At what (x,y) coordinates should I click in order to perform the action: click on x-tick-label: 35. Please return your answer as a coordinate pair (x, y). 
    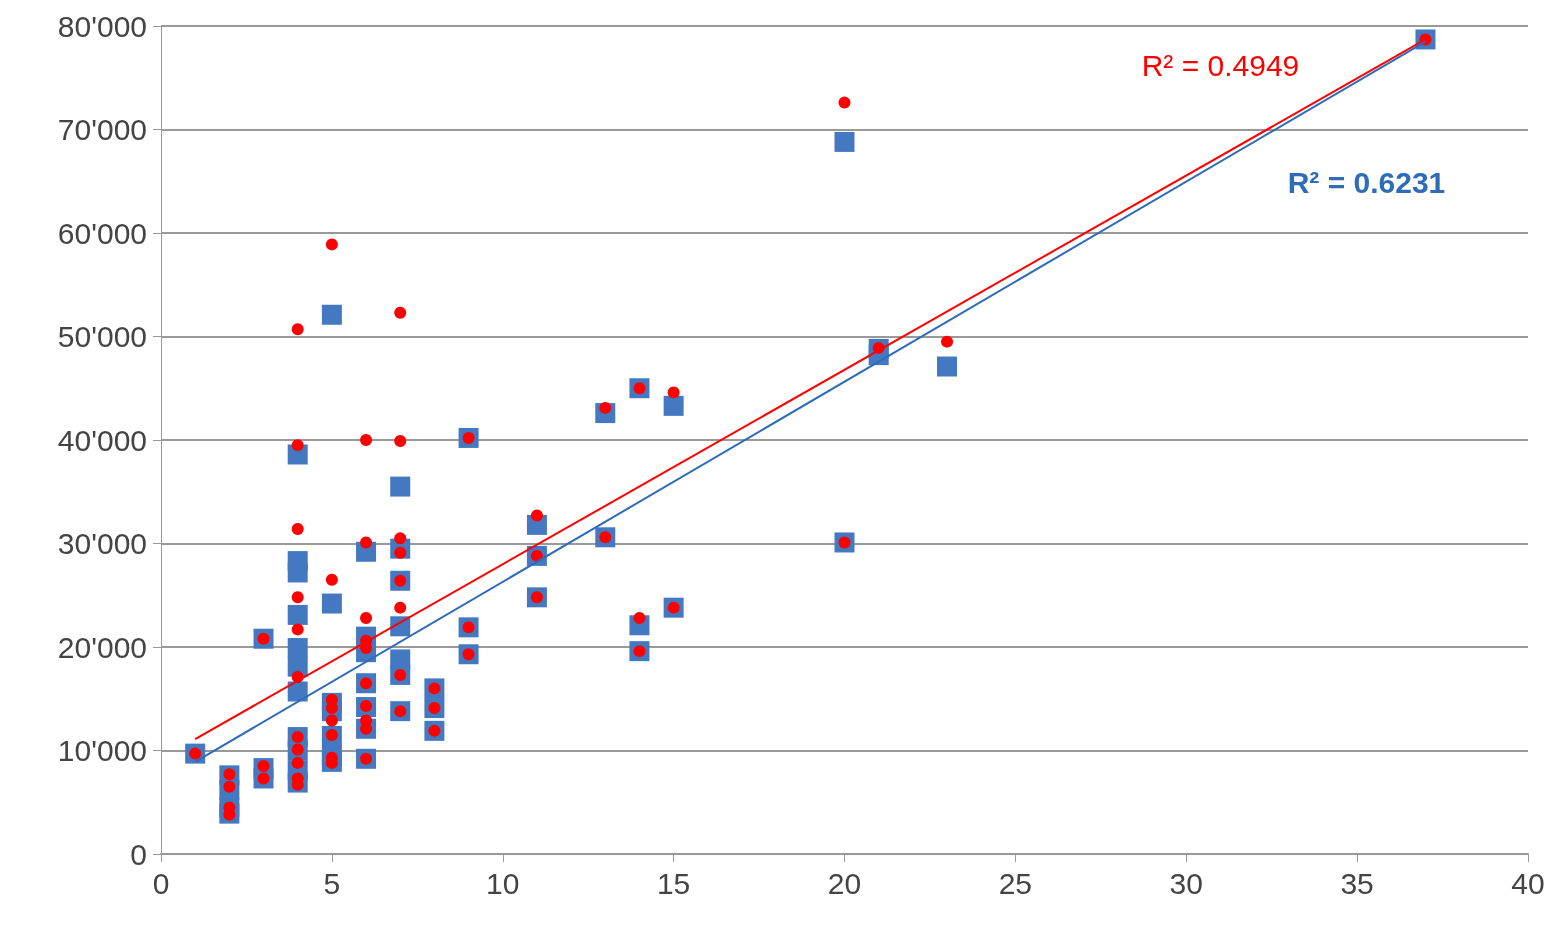
    Looking at the image, I should click on (1357, 883).